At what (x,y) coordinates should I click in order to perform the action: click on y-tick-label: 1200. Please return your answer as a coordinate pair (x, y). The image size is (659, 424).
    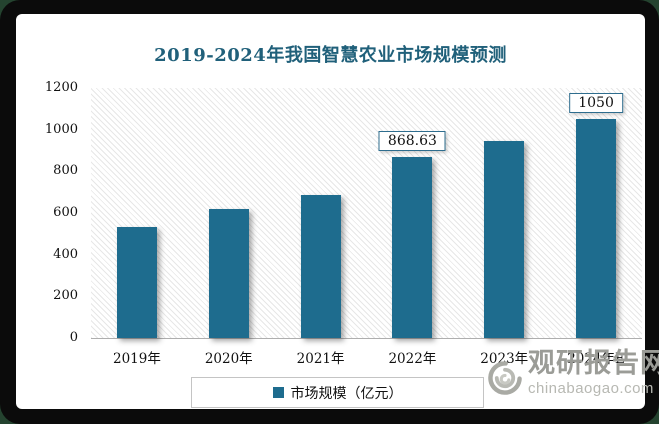
    Looking at the image, I should click on (61, 87).